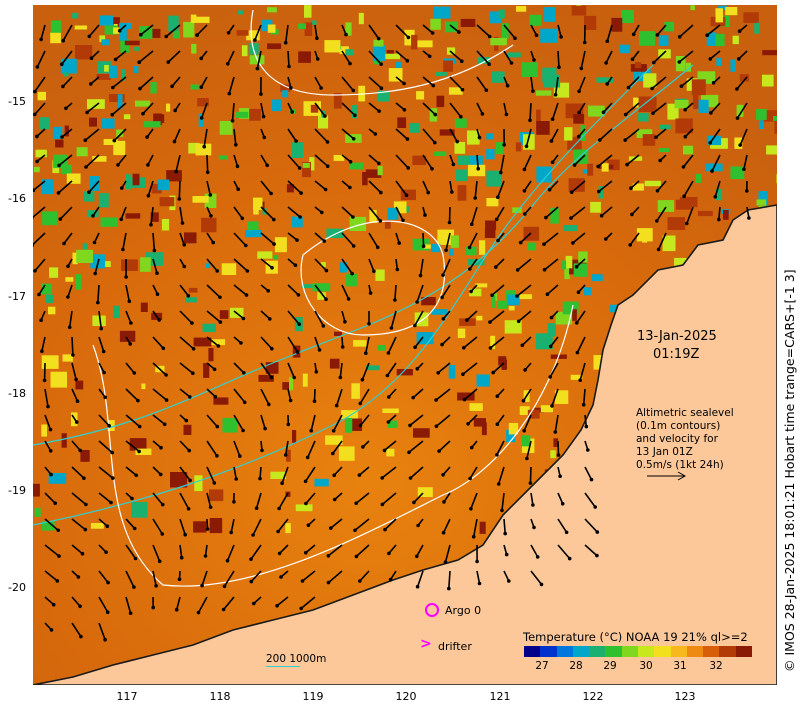 The image size is (800, 710). I want to click on colorbar-swatch, so click(581, 651).